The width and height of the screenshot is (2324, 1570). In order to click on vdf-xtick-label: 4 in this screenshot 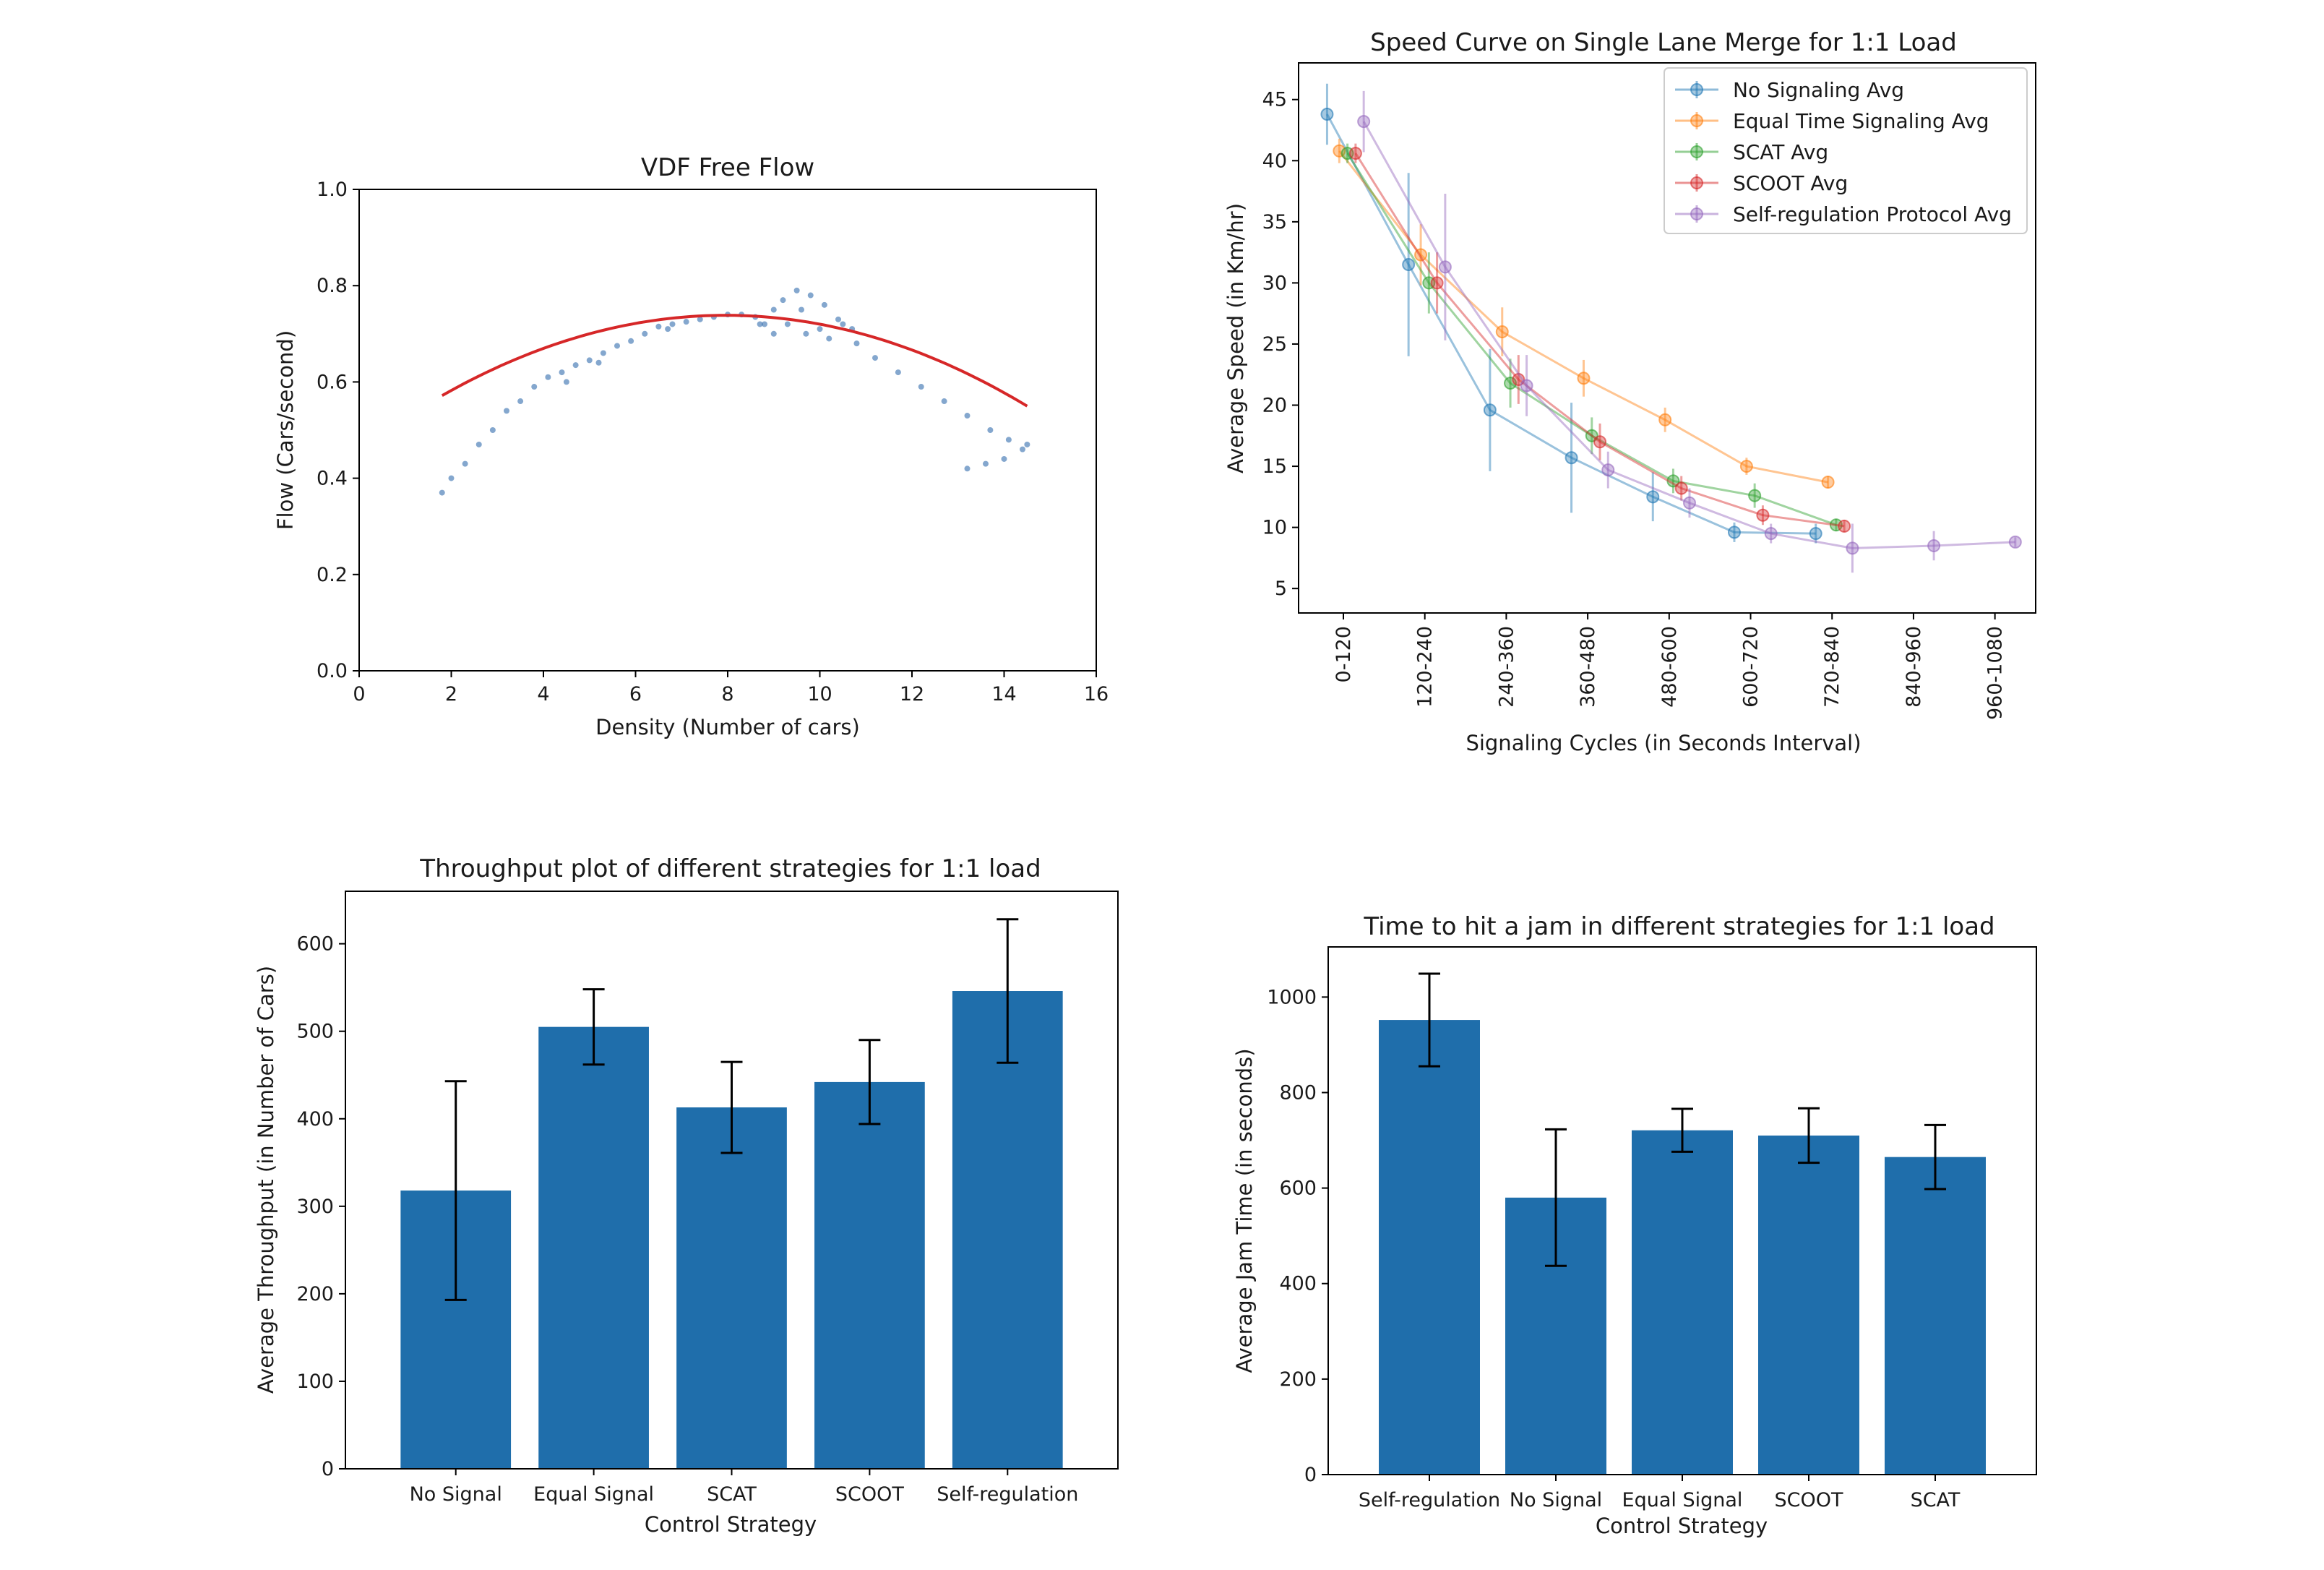, I will do `click(543, 694)`.